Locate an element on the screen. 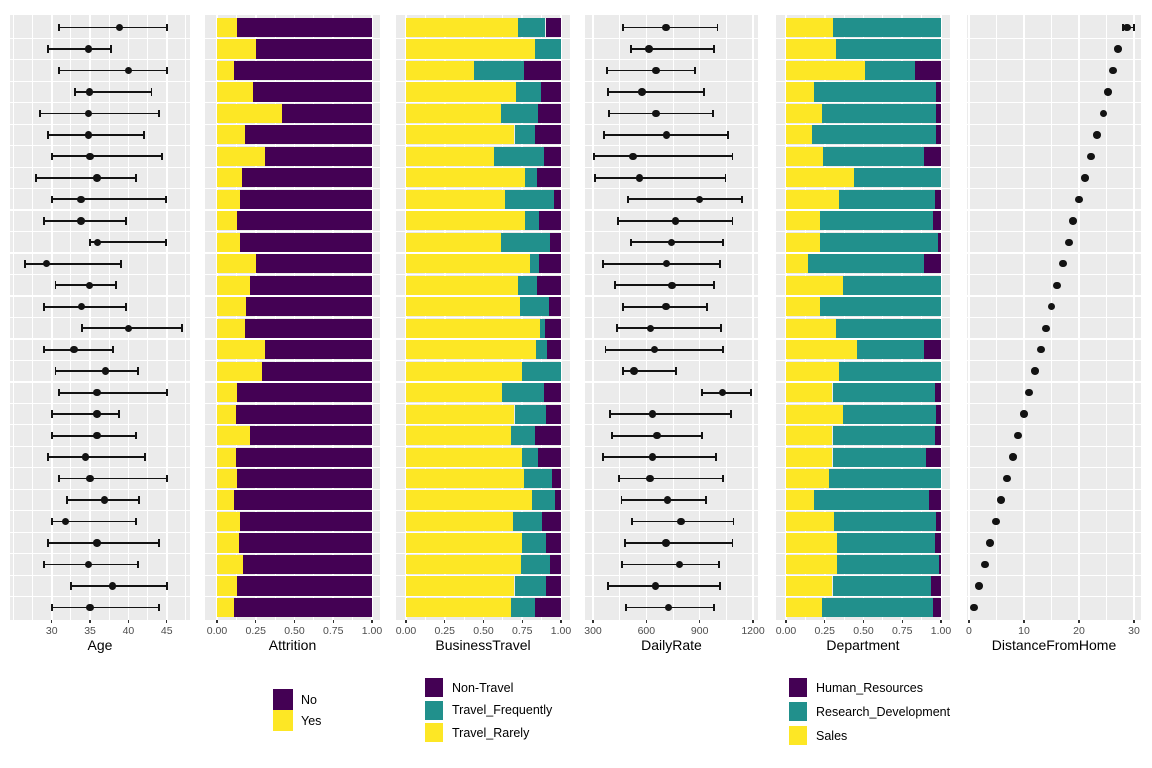  axis-tick-label: 1.00 is located at coordinates (941, 631).